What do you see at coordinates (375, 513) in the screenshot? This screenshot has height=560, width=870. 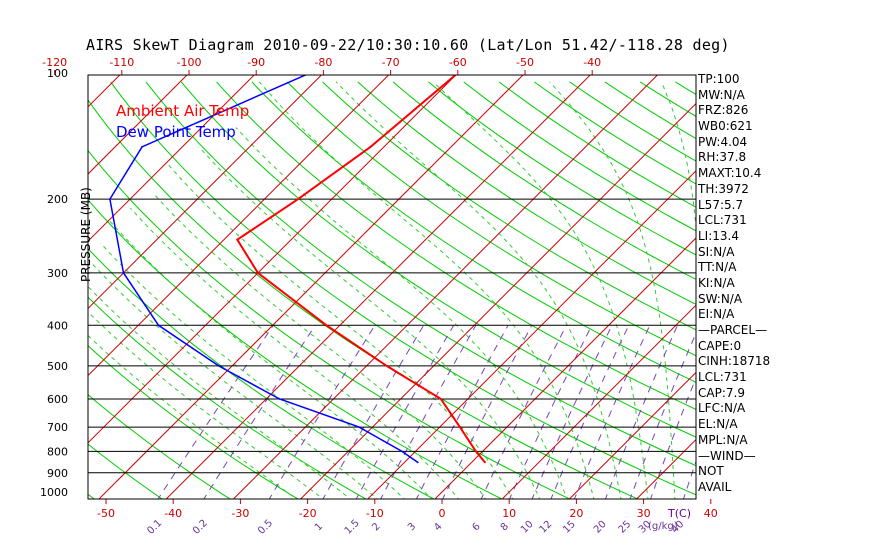 I see `x-tick-label: -10` at bounding box center [375, 513].